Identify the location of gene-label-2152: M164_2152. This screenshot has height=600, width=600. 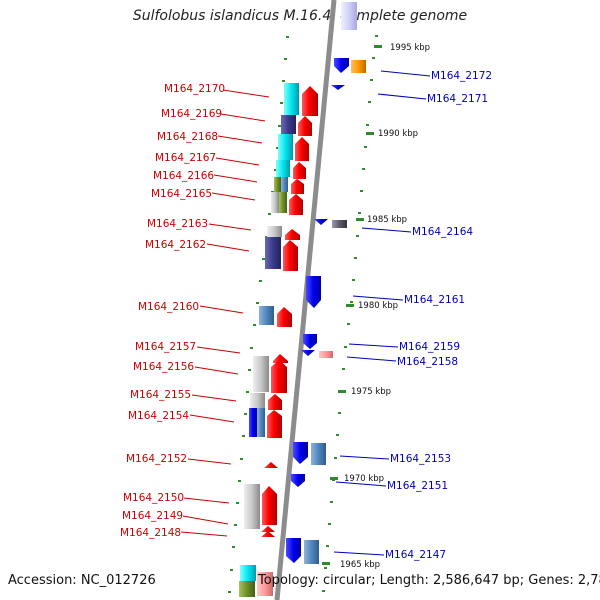
(156, 459).